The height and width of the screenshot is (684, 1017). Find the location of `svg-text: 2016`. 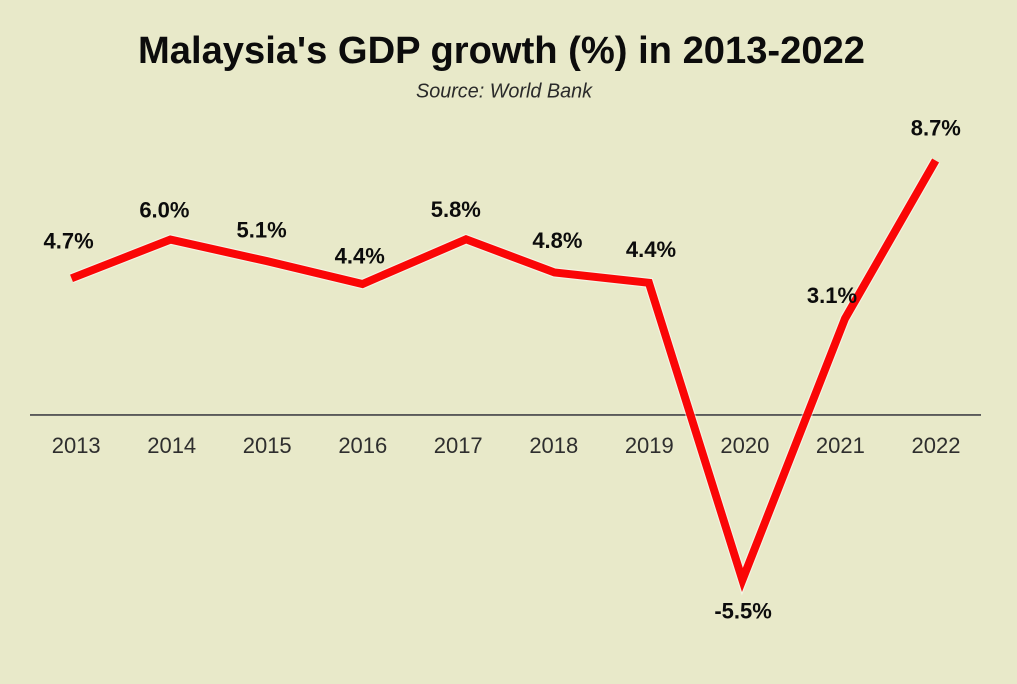

svg-text: 2016 is located at coordinates (362, 445).